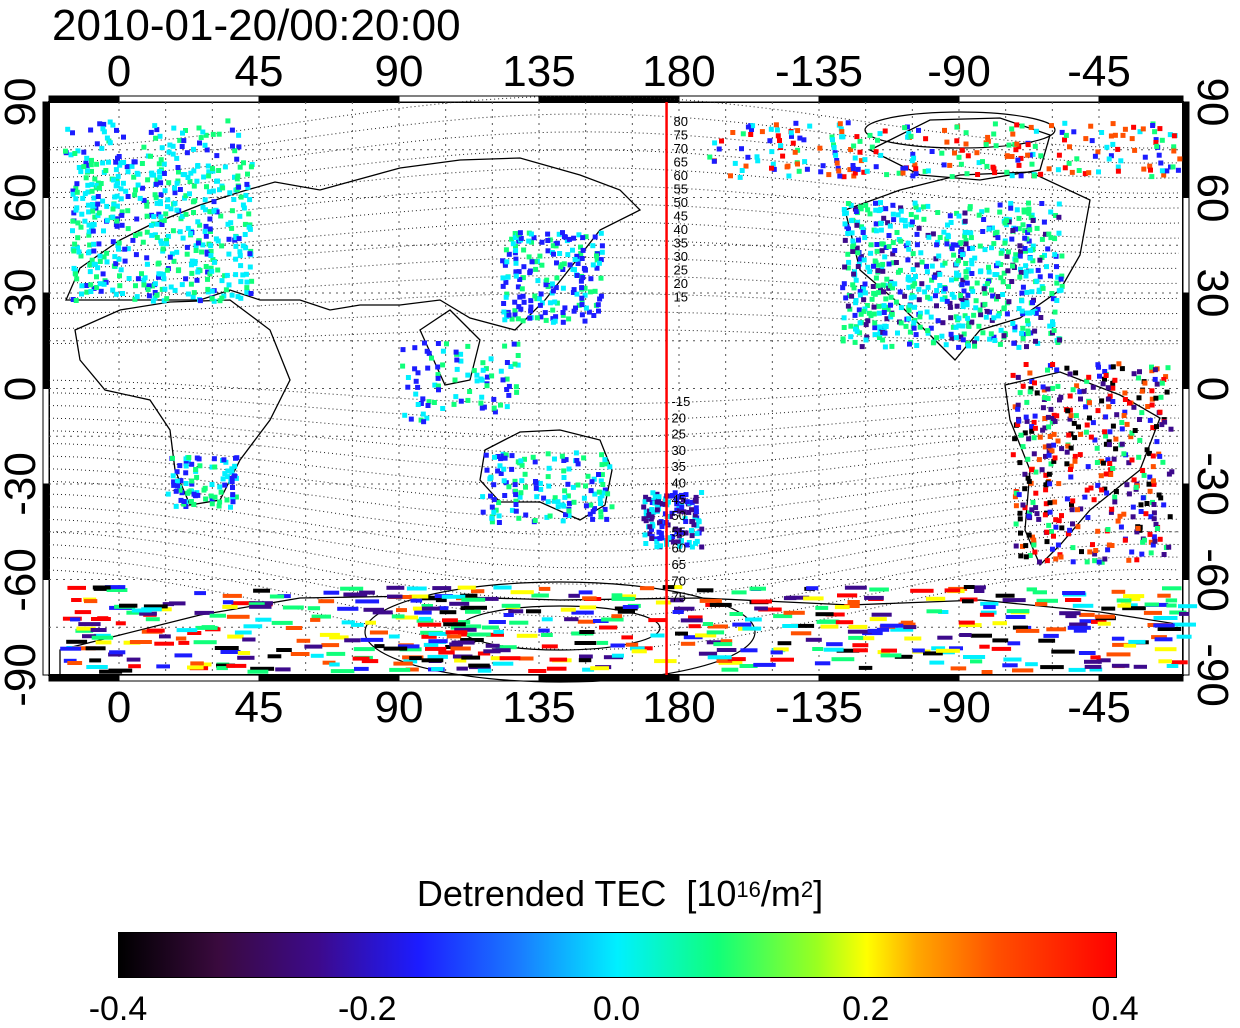  I want to click on top-axis-segment, so click(1029, 99).